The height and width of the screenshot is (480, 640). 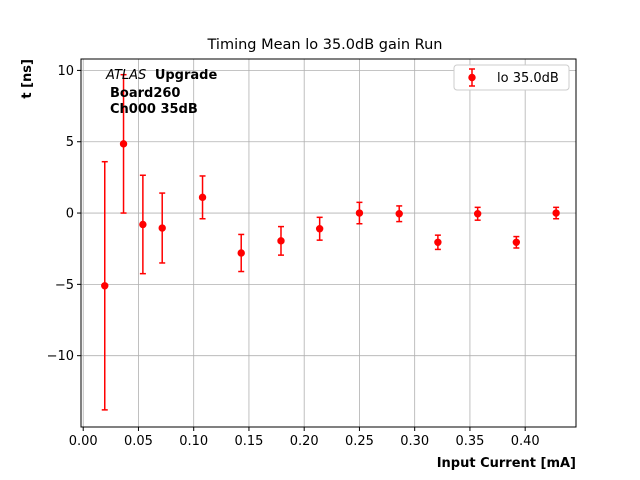 What do you see at coordinates (359, 441) in the screenshot?
I see `x-tick-label: 0.25` at bounding box center [359, 441].